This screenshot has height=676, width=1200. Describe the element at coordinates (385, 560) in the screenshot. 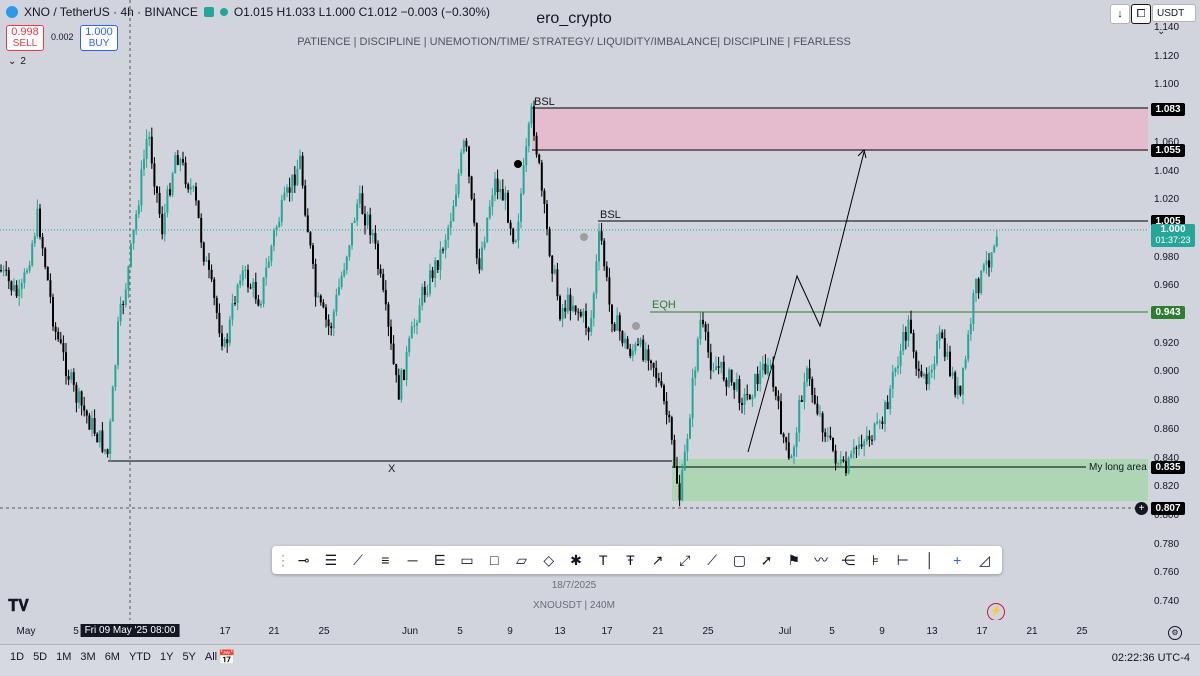

I see `fib-retracement-icon: ≡` at that location.